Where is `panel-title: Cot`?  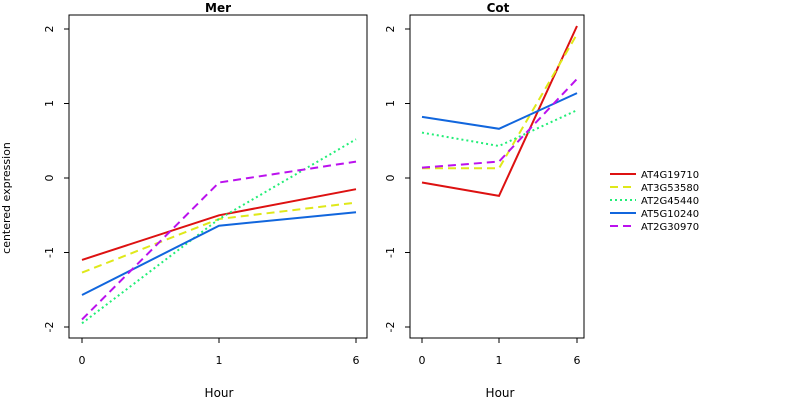
panel-title: Cot is located at coordinates (498, 8).